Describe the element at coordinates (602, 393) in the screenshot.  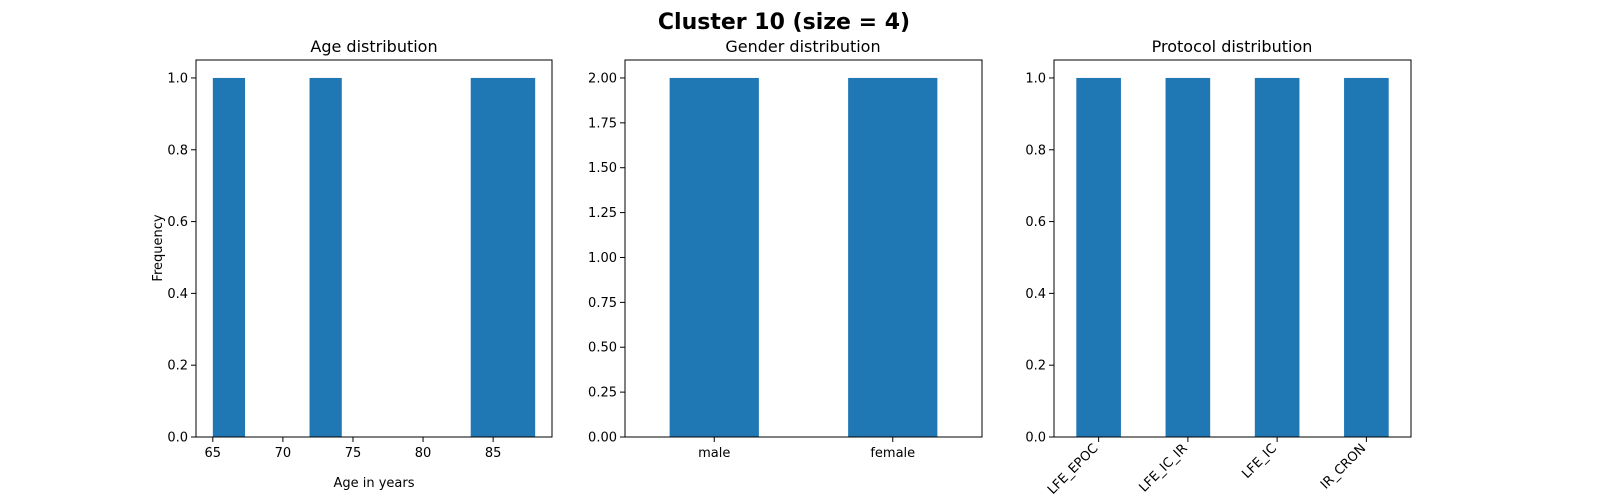
I see `gender-ytick-label-1: 0.25` at that location.